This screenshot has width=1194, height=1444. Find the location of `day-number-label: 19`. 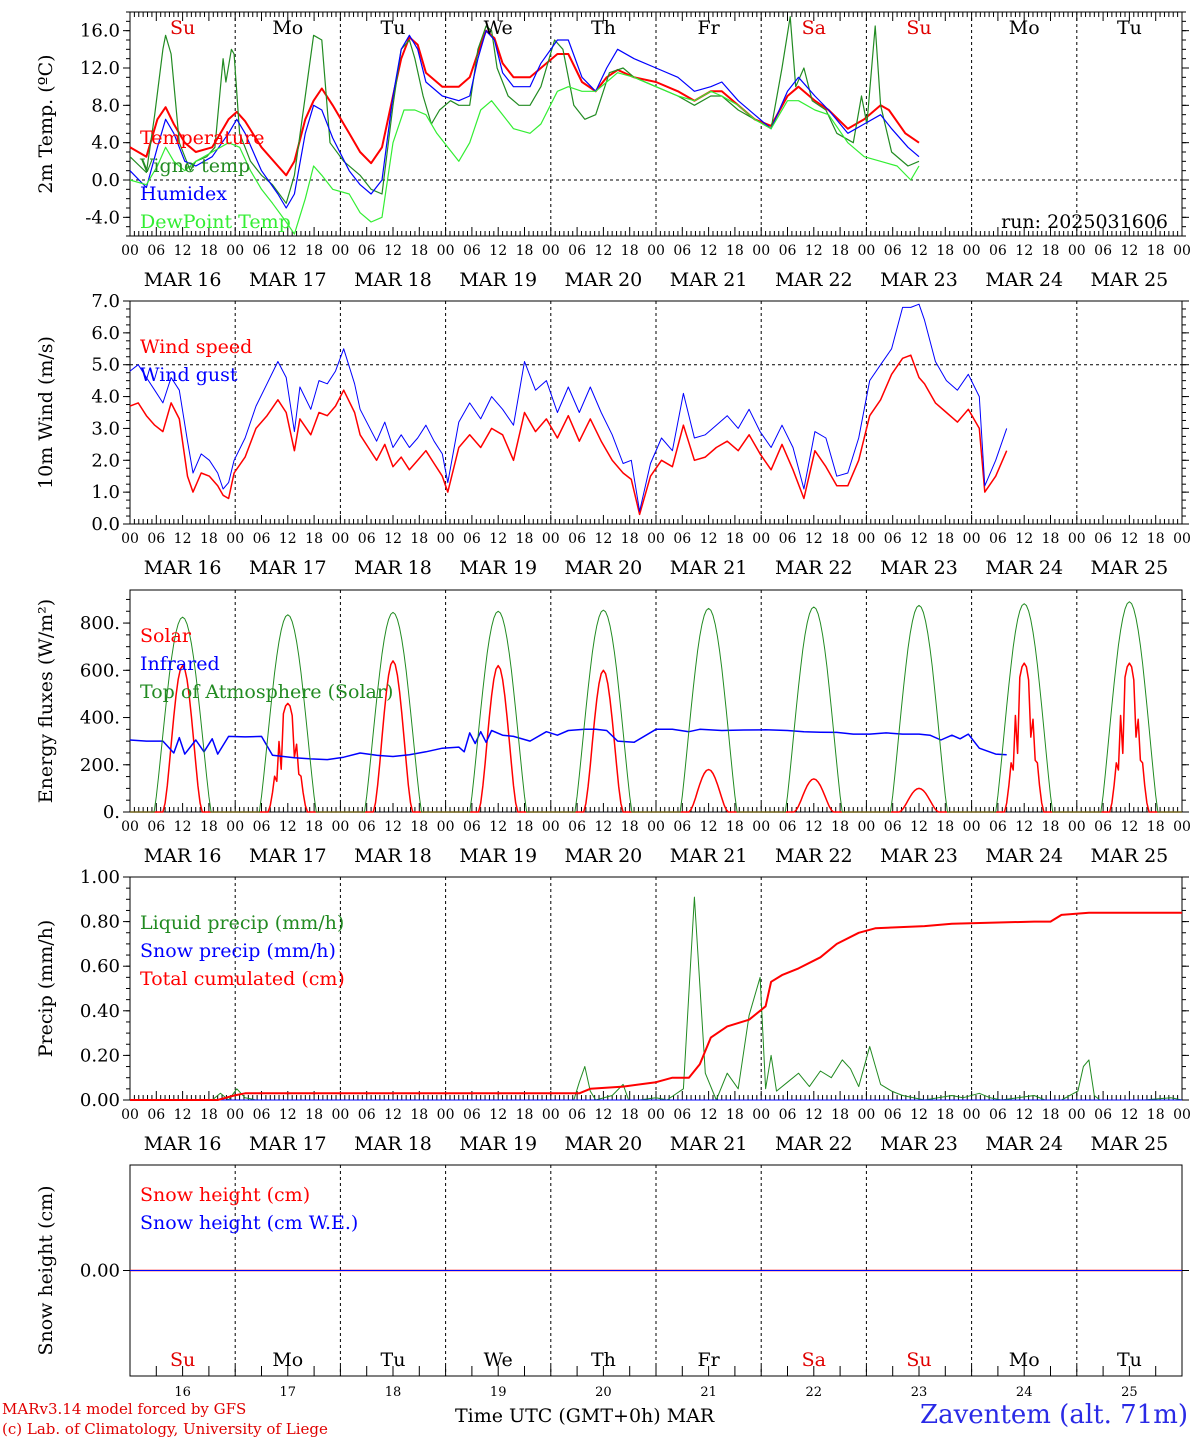

day-number-label: 19 is located at coordinates (498, 1392).